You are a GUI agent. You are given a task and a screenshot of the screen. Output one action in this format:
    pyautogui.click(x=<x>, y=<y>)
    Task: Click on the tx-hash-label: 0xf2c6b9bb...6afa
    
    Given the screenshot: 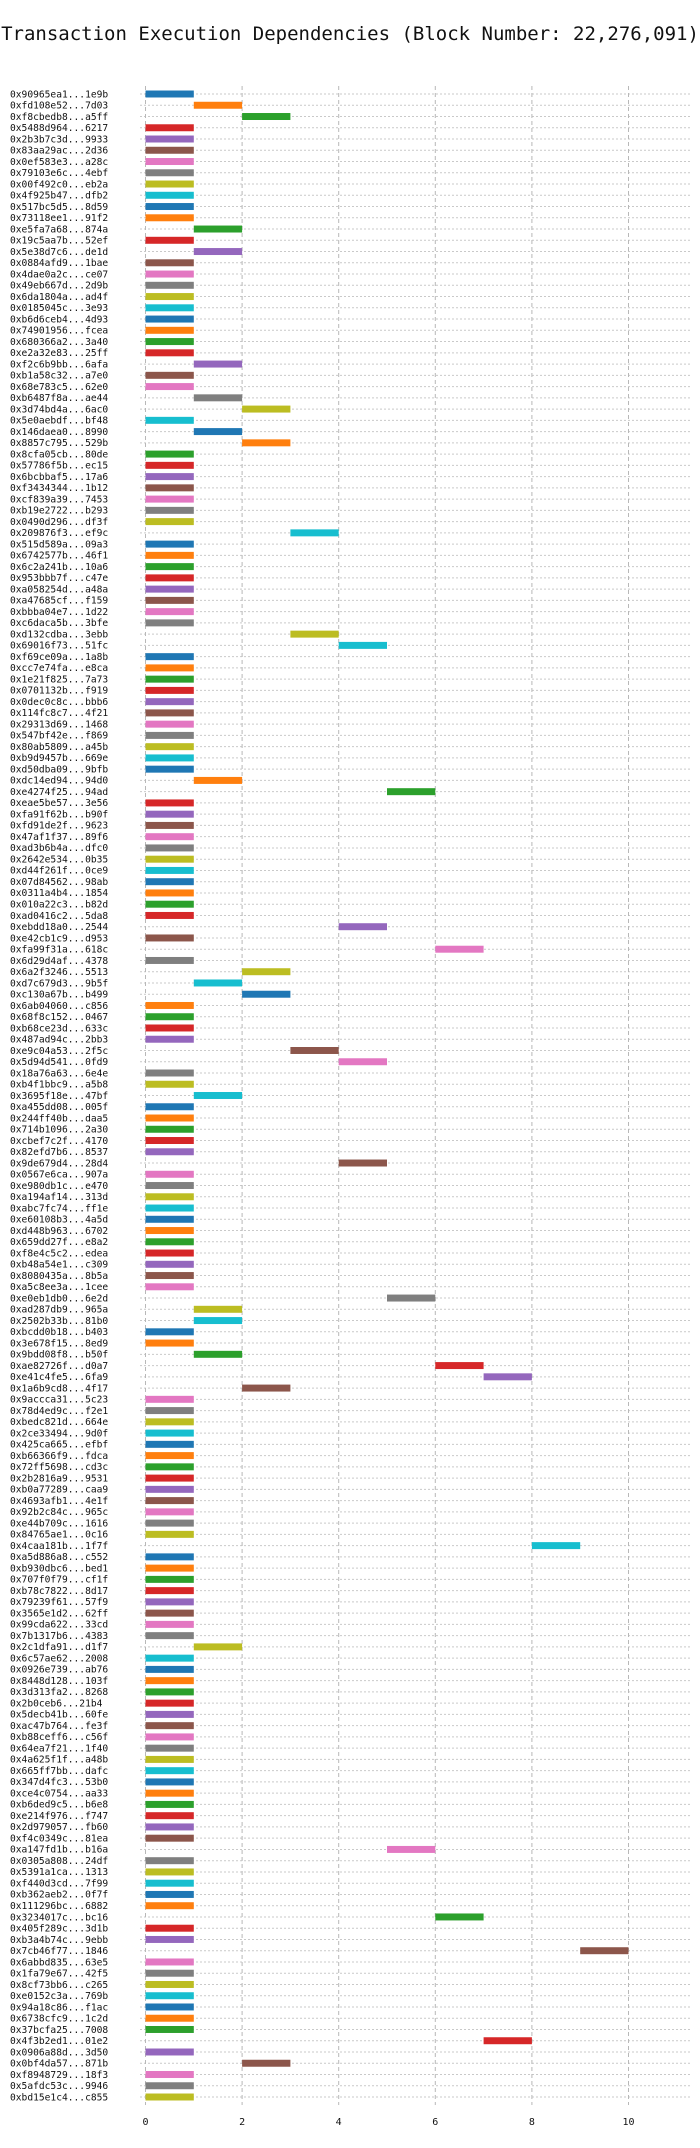 What is the action you would take?
    pyautogui.click(x=59, y=364)
    